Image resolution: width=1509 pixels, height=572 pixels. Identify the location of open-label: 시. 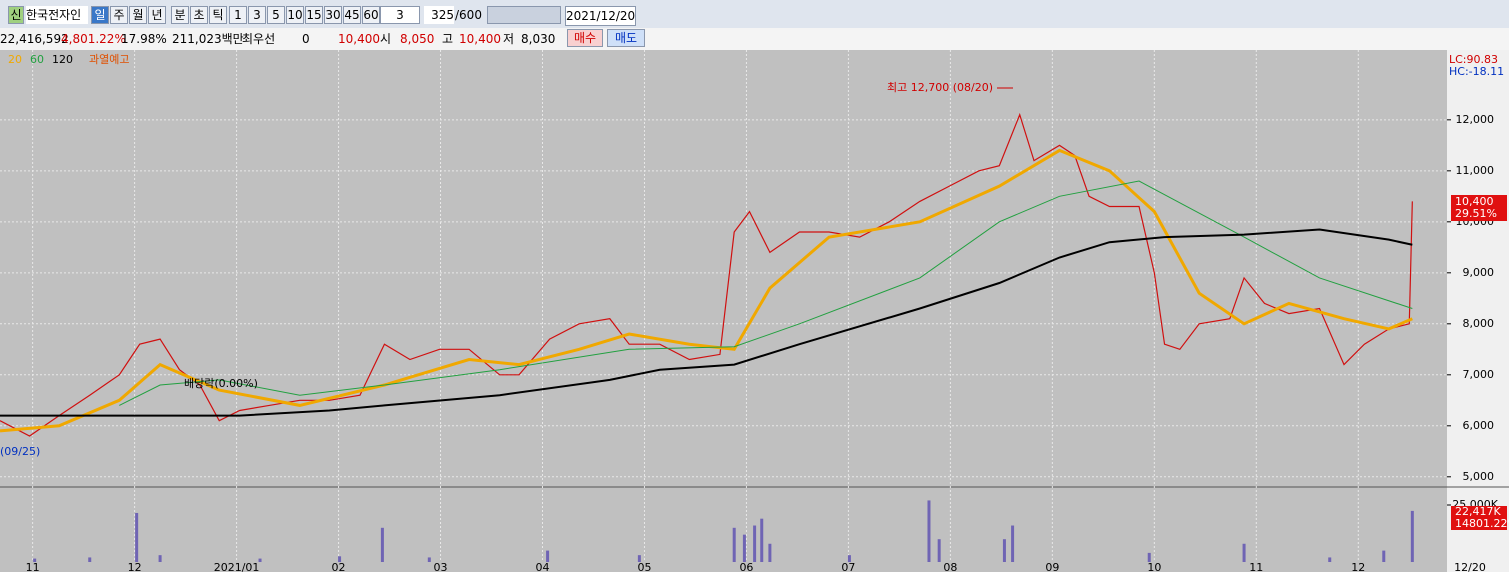
(386, 39).